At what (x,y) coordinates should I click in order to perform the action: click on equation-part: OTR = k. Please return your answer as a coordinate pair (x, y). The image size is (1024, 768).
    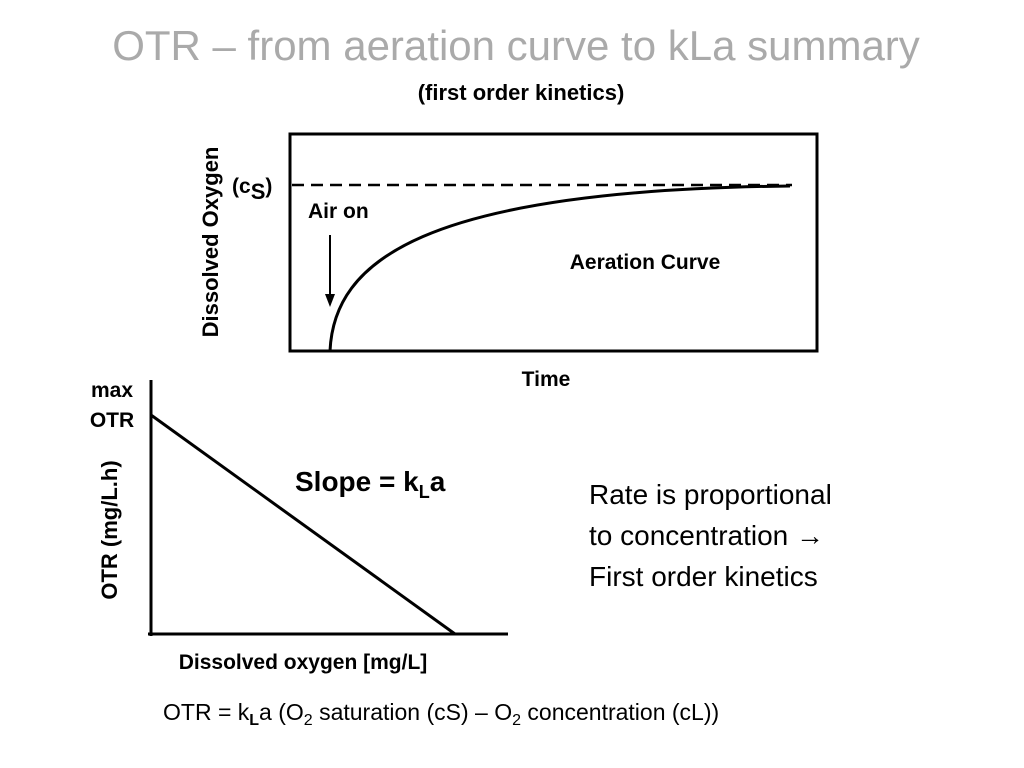
    Looking at the image, I should click on (206, 712).